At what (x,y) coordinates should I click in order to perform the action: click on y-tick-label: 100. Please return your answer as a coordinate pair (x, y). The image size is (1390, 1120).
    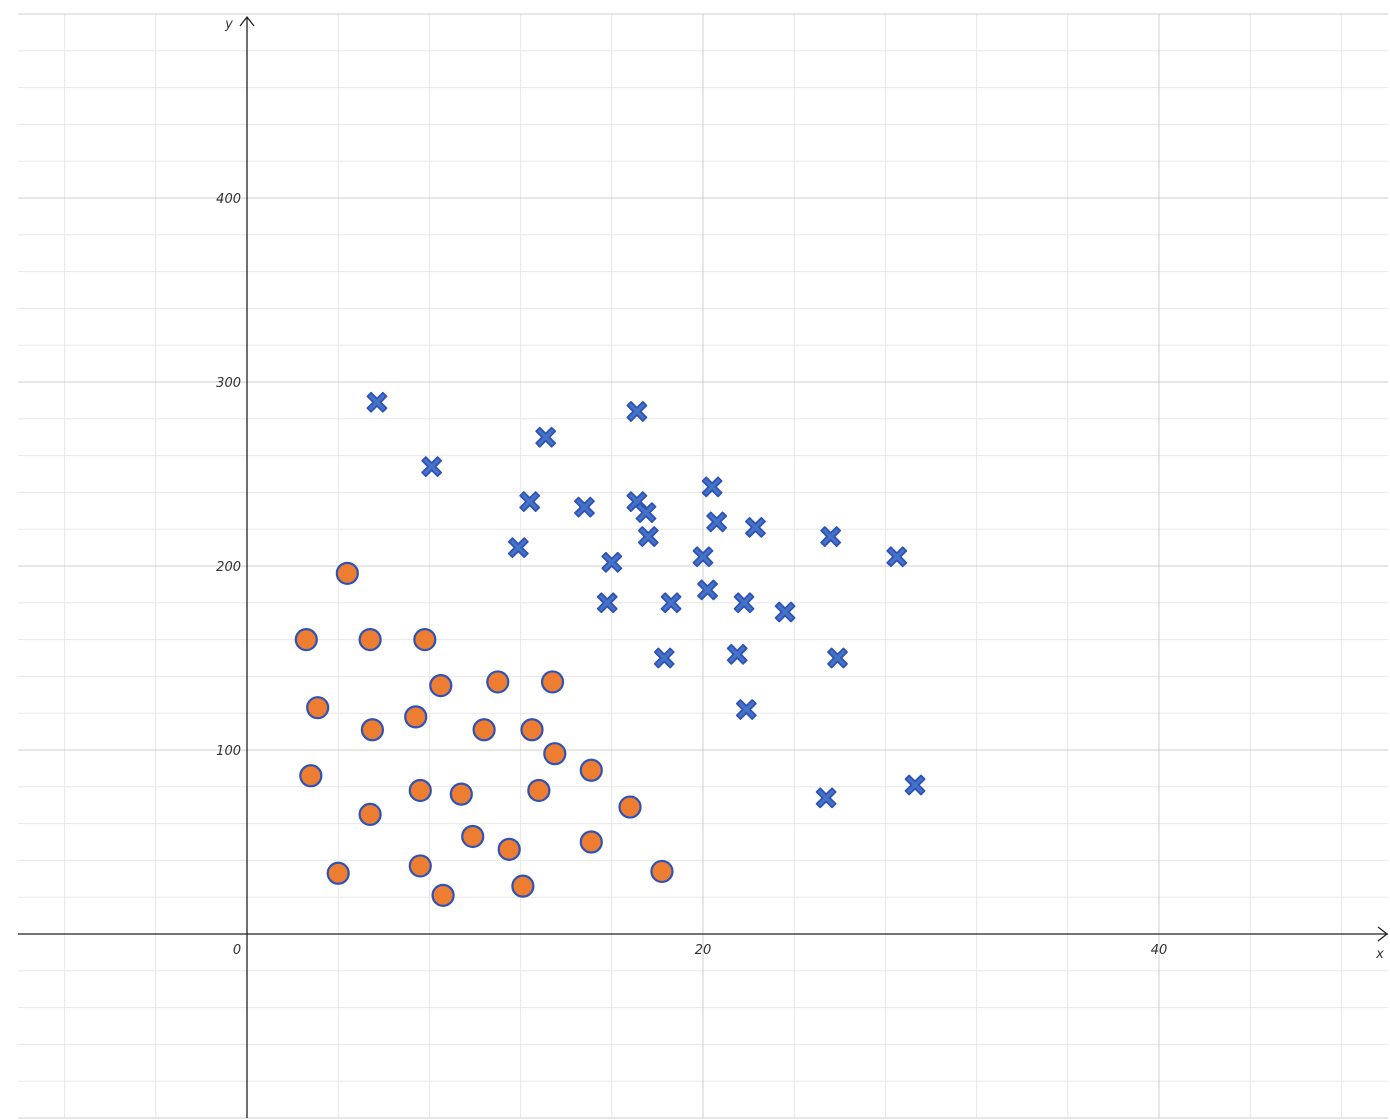
    Looking at the image, I should click on (228, 751).